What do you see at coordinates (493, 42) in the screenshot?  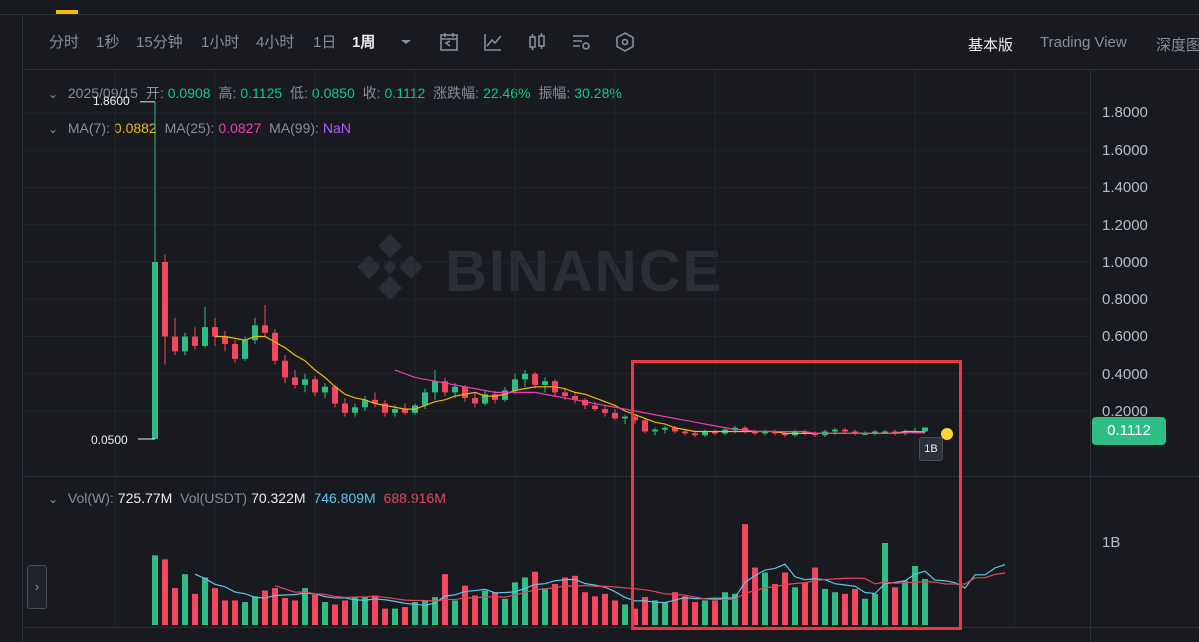 I see `indicator-icon` at bounding box center [493, 42].